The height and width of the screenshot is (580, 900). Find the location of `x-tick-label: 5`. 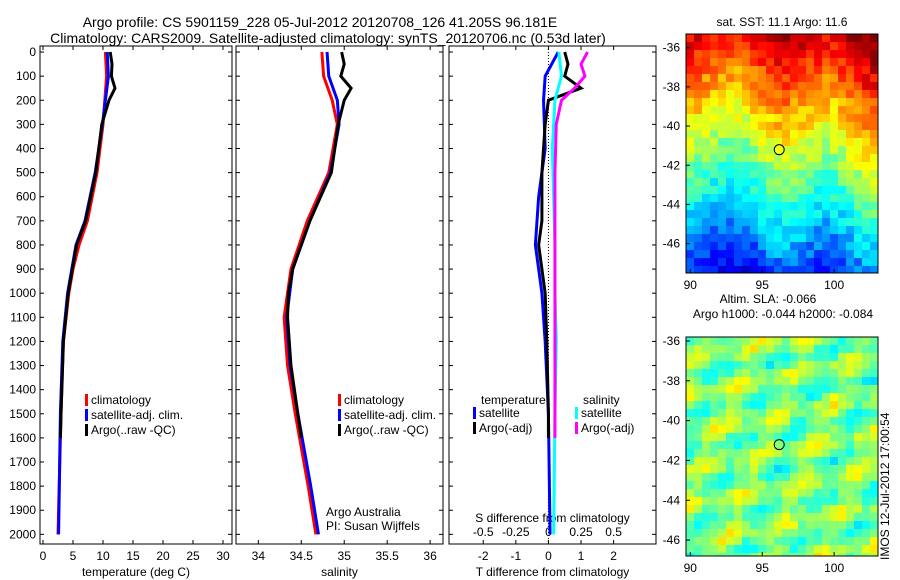

x-tick-label: 5 is located at coordinates (73, 556).